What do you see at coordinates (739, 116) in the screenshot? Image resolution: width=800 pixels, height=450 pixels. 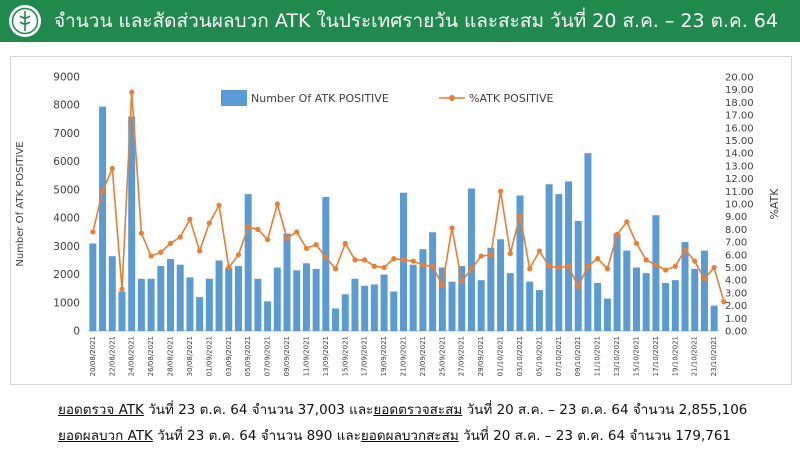 I see `y2-tick-label: 17.00` at bounding box center [739, 116].